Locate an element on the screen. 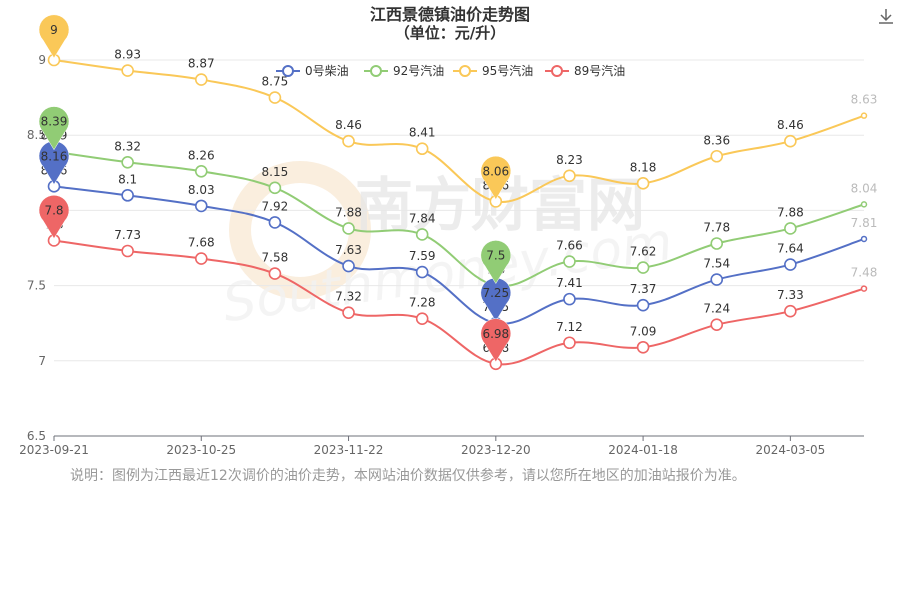 The width and height of the screenshot is (900, 600). legend: 0号柴油 92号汽油 95号汽油 89号汽油 is located at coordinates (450, 70).